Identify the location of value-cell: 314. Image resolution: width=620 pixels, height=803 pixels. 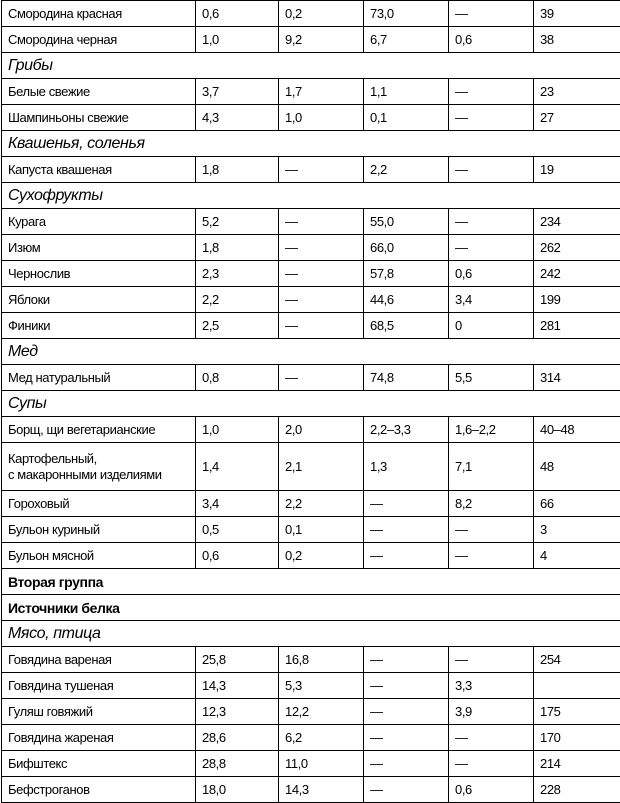
(576, 377).